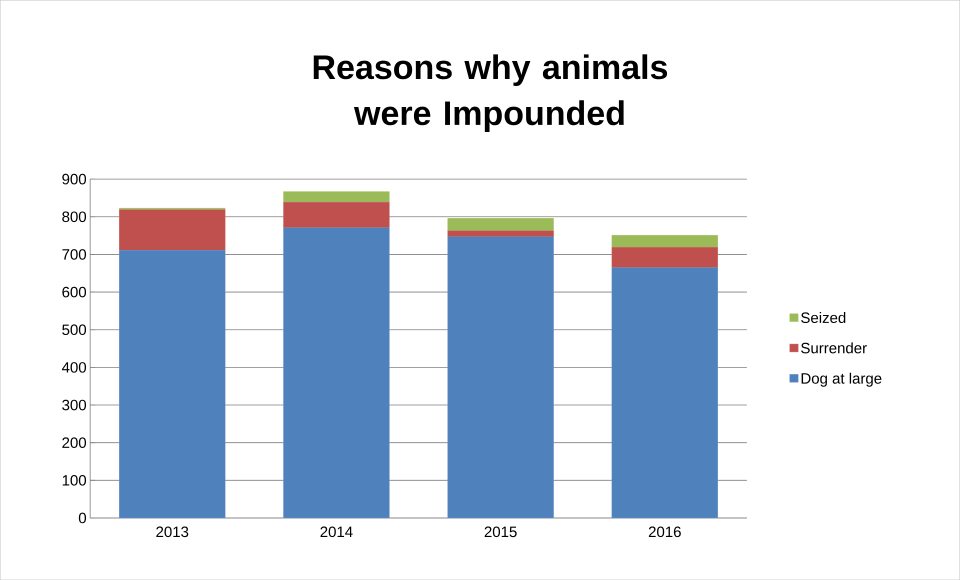  Describe the element at coordinates (74, 480) in the screenshot. I see `y-tick-label: 100` at that location.